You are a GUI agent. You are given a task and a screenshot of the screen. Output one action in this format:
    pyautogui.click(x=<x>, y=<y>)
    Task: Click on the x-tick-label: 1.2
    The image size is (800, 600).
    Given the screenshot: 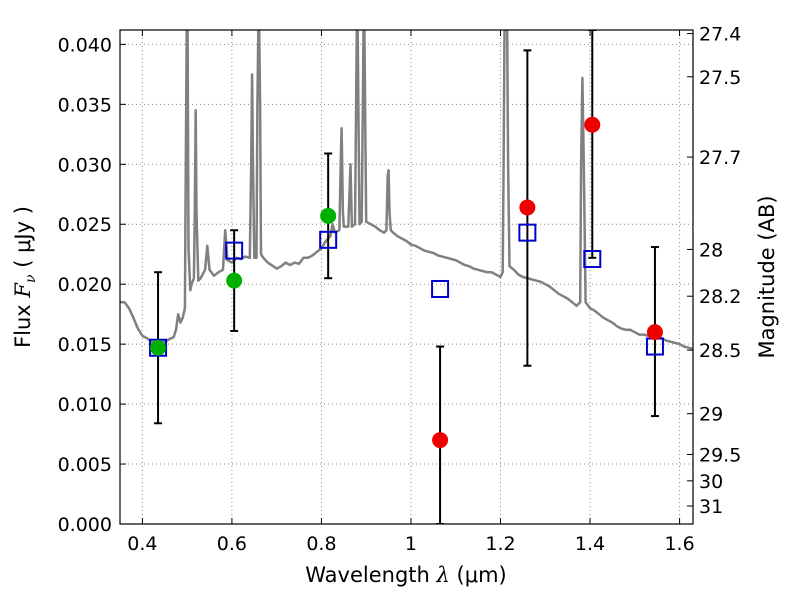 What is the action you would take?
    pyautogui.click(x=500, y=544)
    